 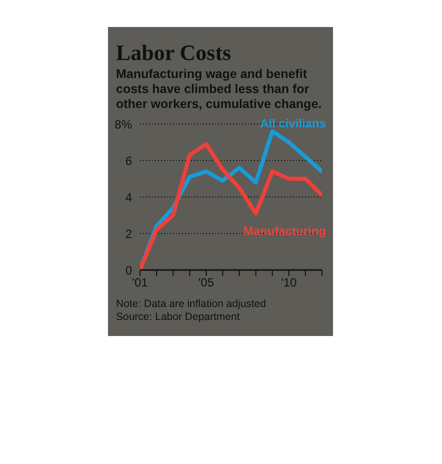 I want to click on chart-title: Labor Costs, so click(x=174, y=52).